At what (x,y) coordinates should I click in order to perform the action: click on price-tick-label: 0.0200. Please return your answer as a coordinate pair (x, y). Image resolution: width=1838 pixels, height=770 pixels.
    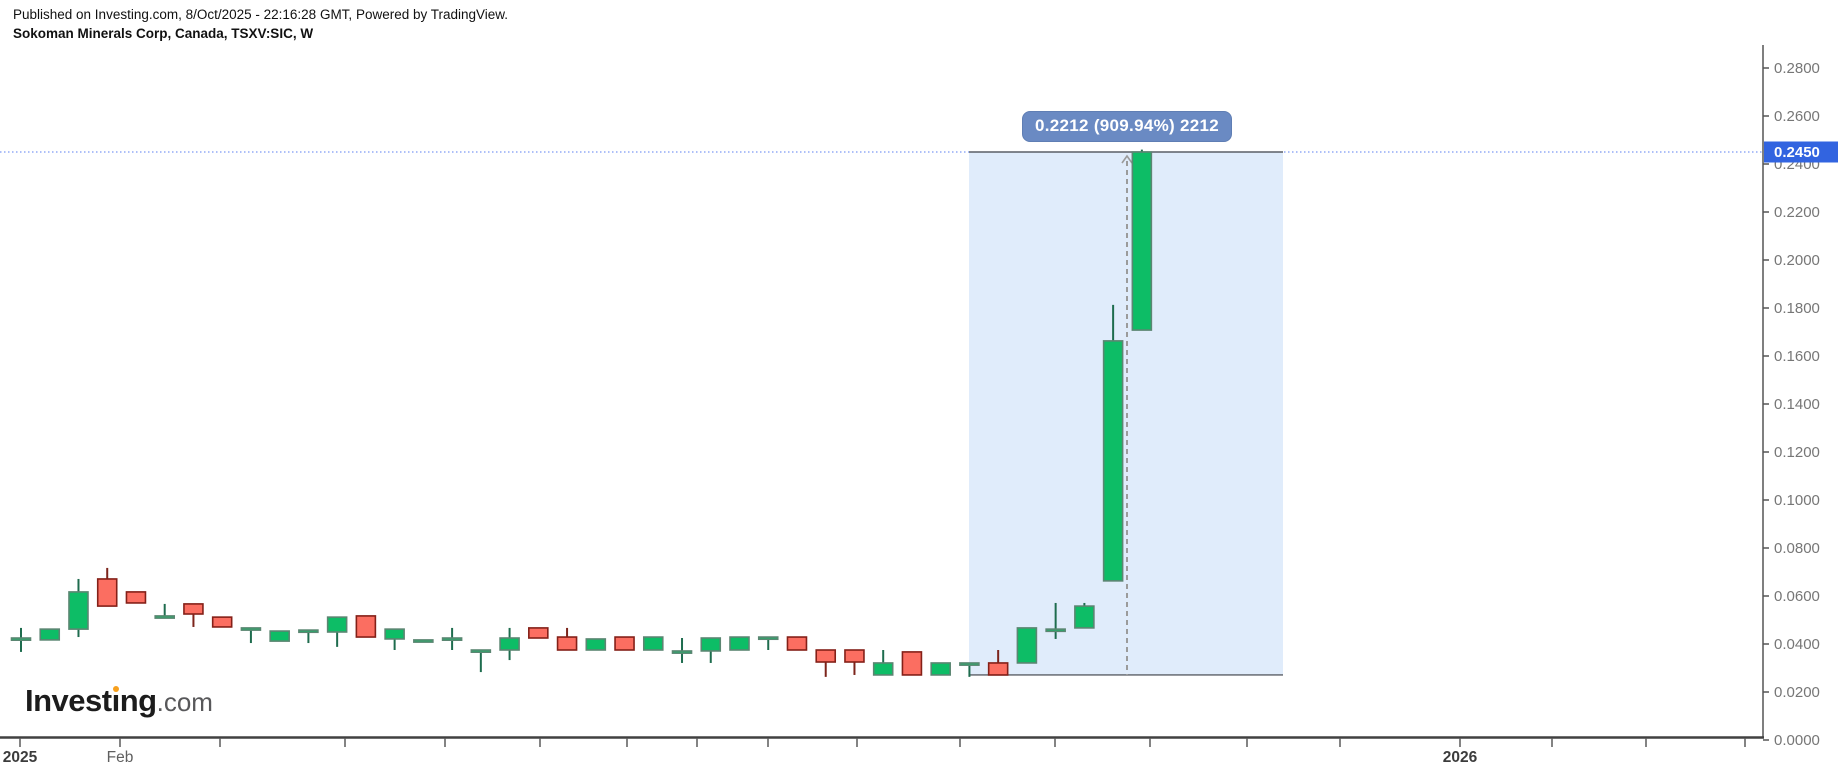
    Looking at the image, I should click on (1797, 692).